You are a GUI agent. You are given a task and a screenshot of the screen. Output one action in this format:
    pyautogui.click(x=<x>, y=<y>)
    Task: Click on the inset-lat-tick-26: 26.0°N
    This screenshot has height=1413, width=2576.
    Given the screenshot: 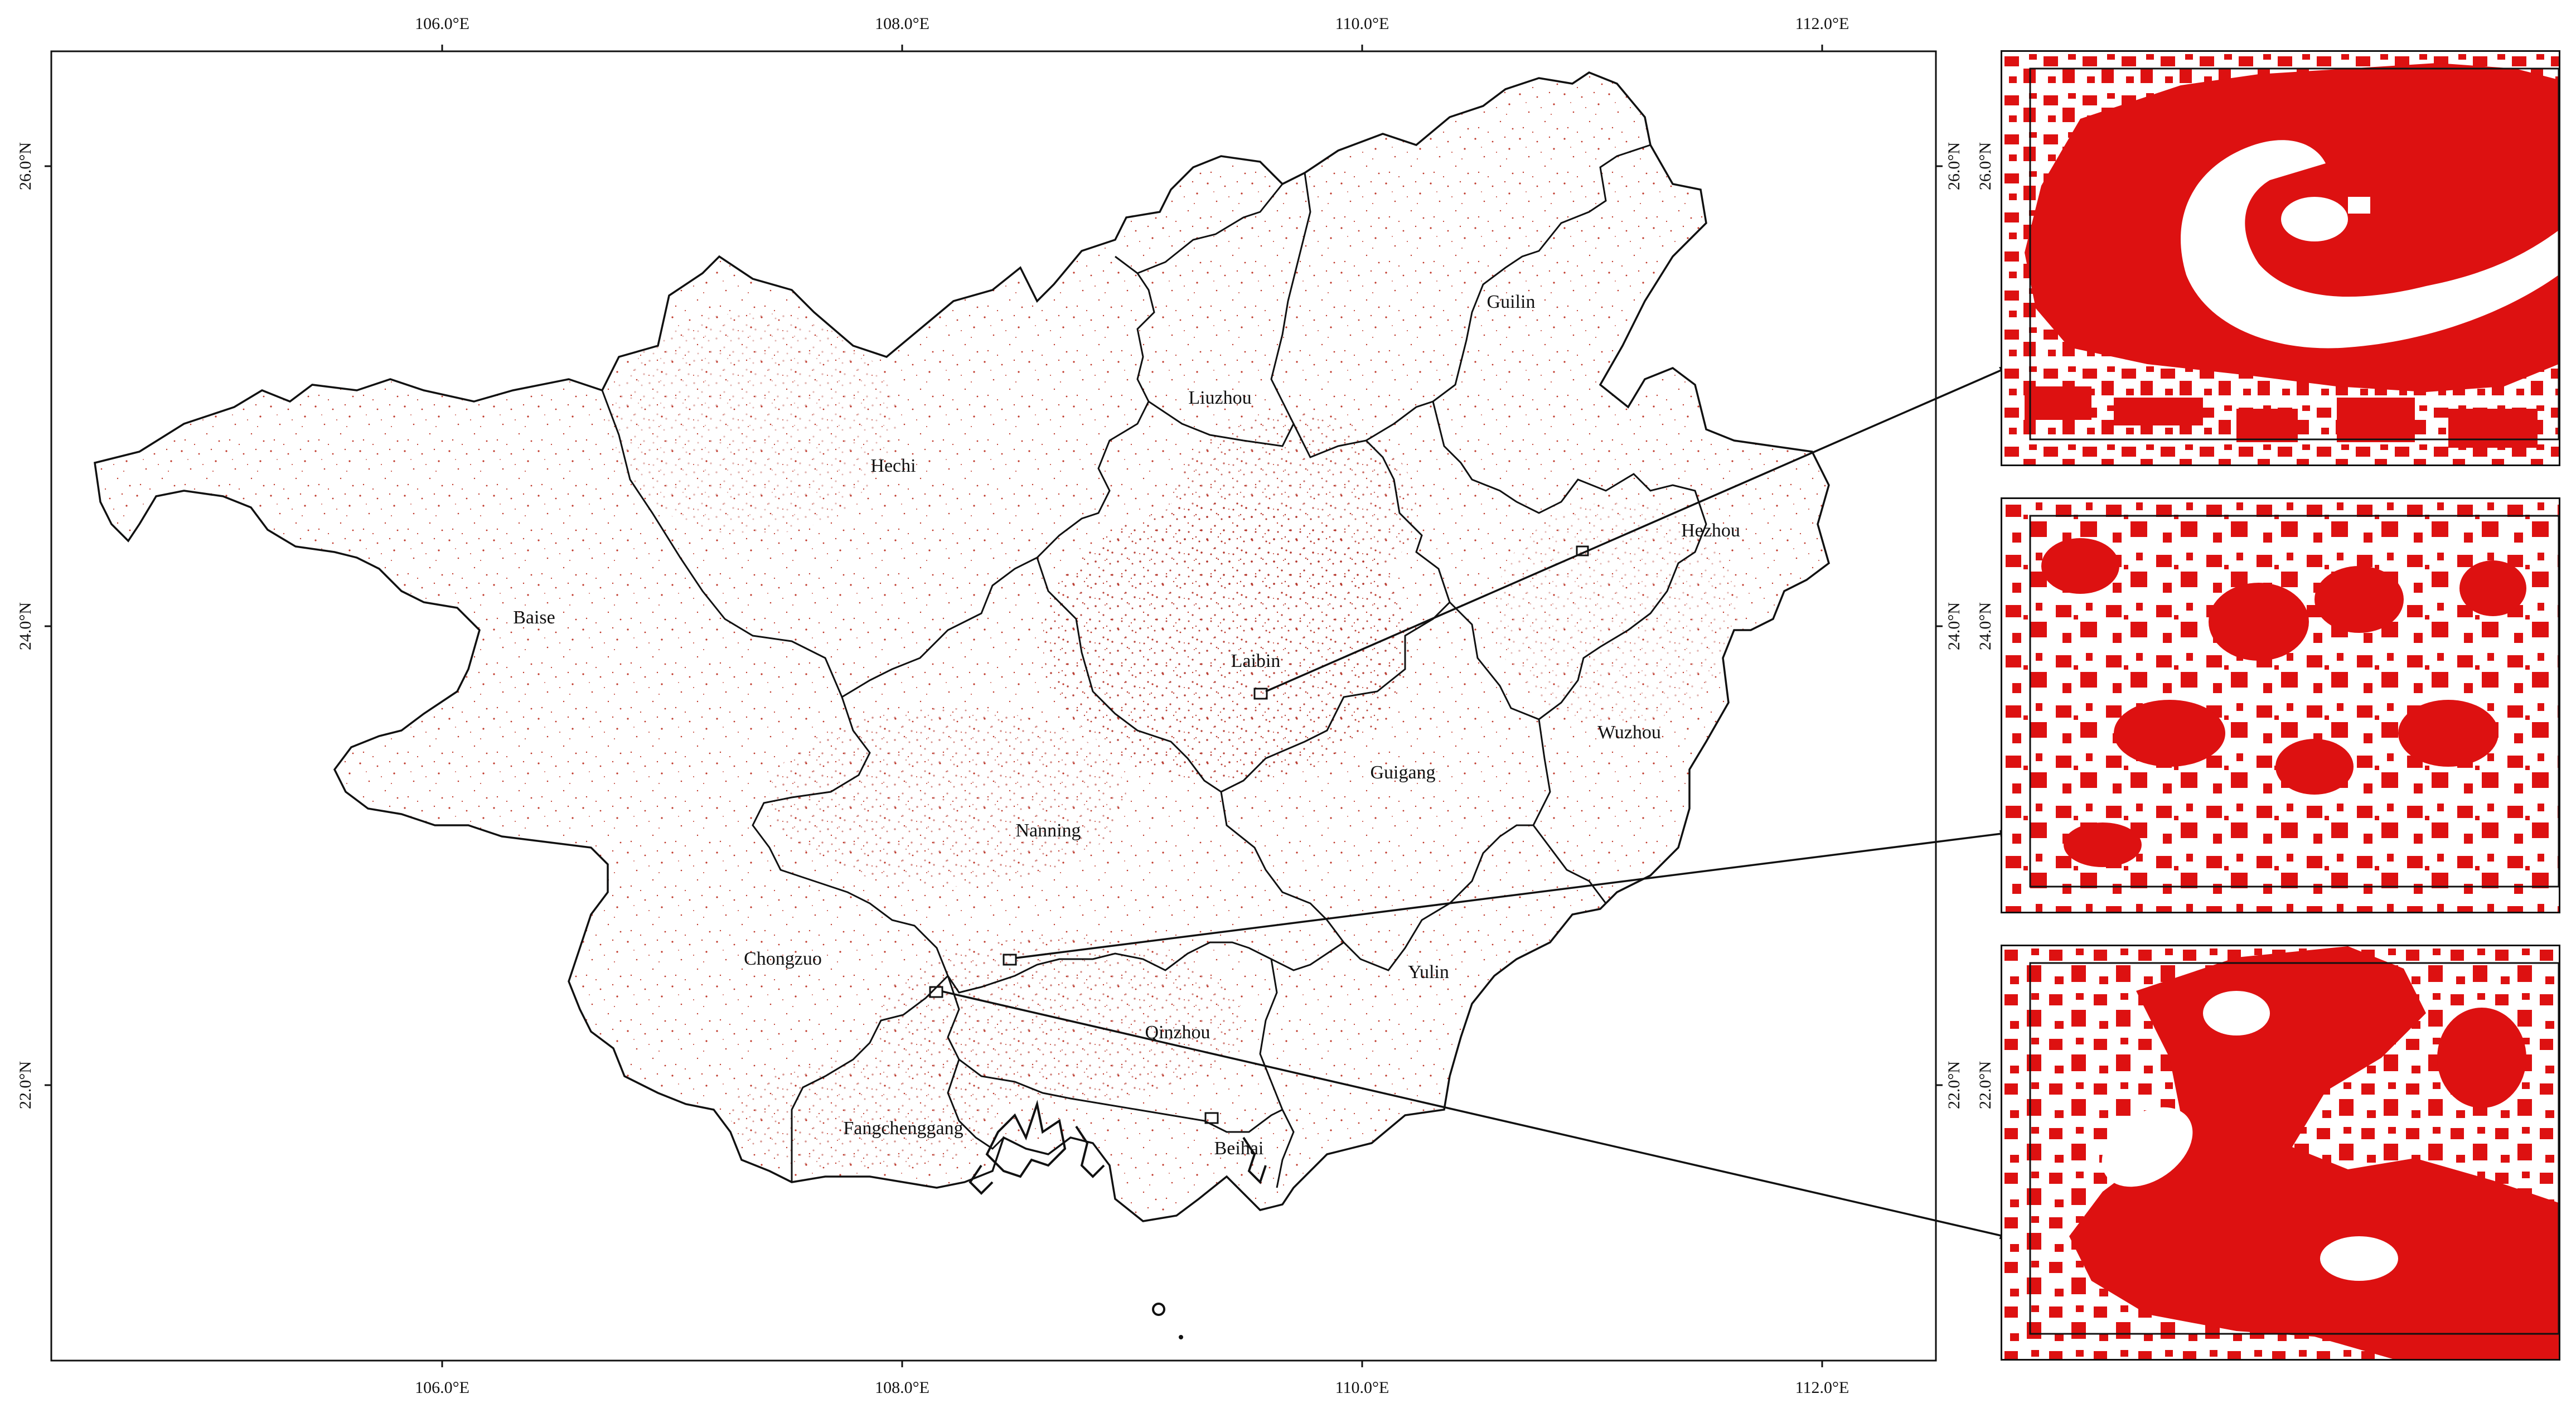 What is the action you would take?
    pyautogui.click(x=1985, y=166)
    